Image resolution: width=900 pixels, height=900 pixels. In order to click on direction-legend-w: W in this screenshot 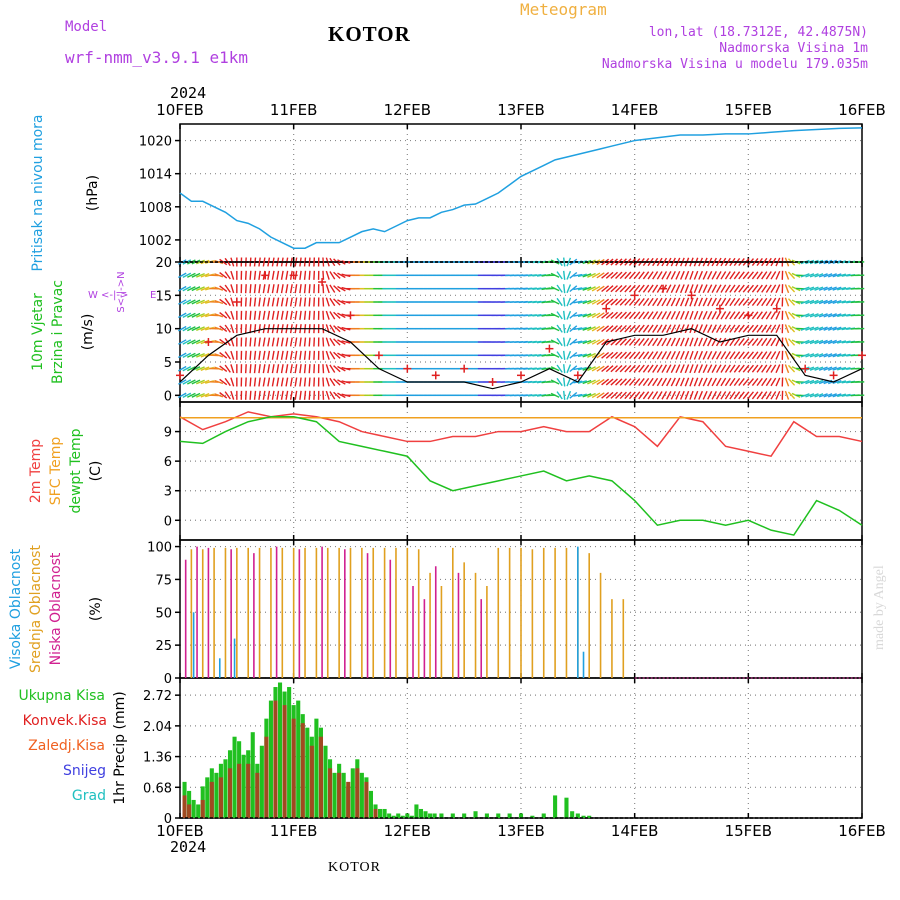, I will do `click(93, 295)`.